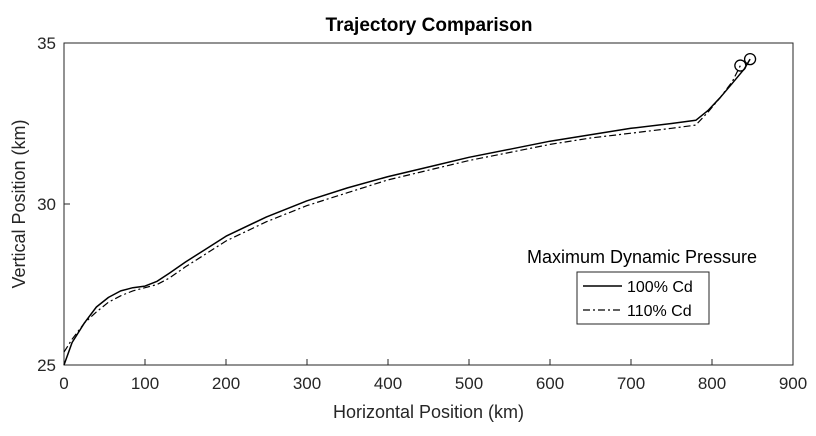 The image size is (816, 436). What do you see at coordinates (631, 383) in the screenshot?
I see `x-tick-label: 700` at bounding box center [631, 383].